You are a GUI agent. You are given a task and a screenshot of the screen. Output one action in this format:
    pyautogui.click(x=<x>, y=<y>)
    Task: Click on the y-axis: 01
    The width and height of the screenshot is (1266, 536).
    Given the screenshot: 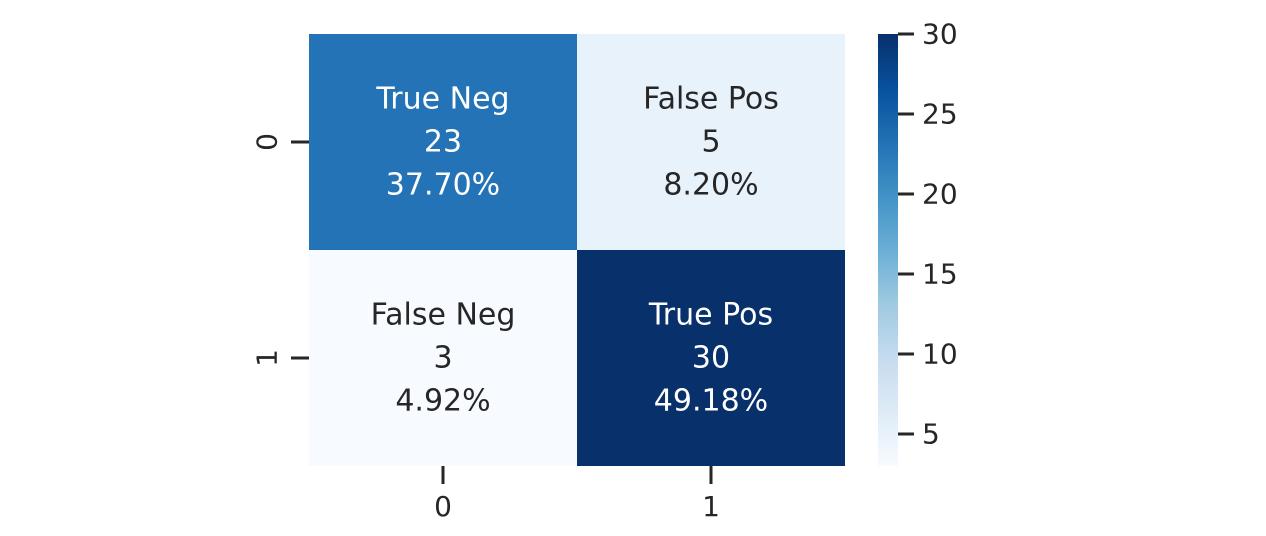 What is the action you would take?
    pyautogui.click(x=280, y=250)
    